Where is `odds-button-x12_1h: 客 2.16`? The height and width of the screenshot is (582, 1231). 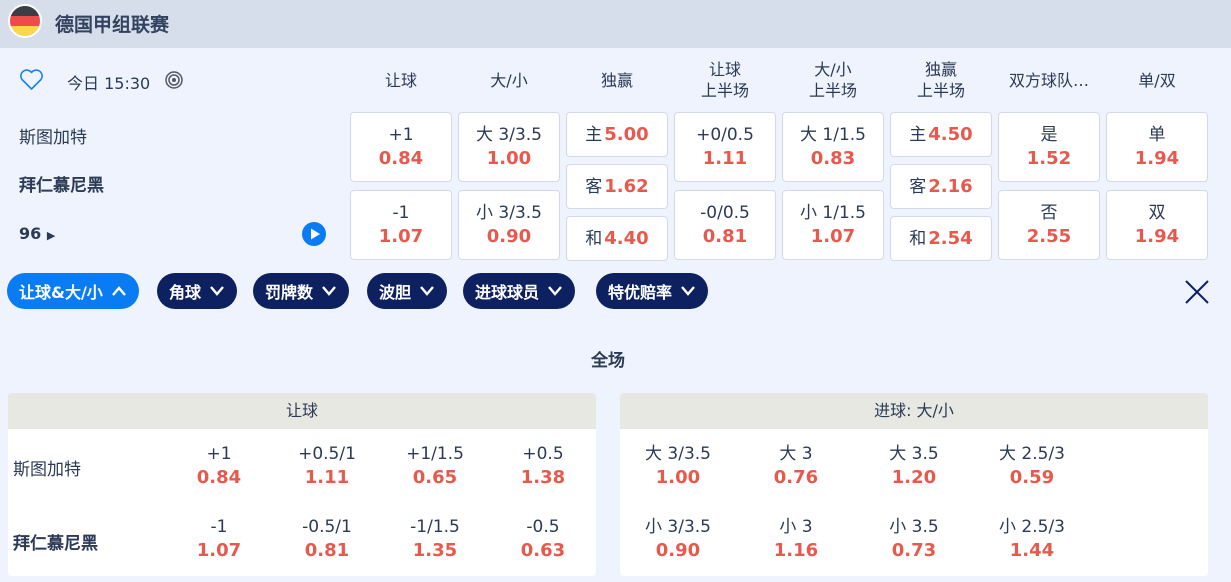
odds-button-x12_1h: 客 2.16 is located at coordinates (941, 186).